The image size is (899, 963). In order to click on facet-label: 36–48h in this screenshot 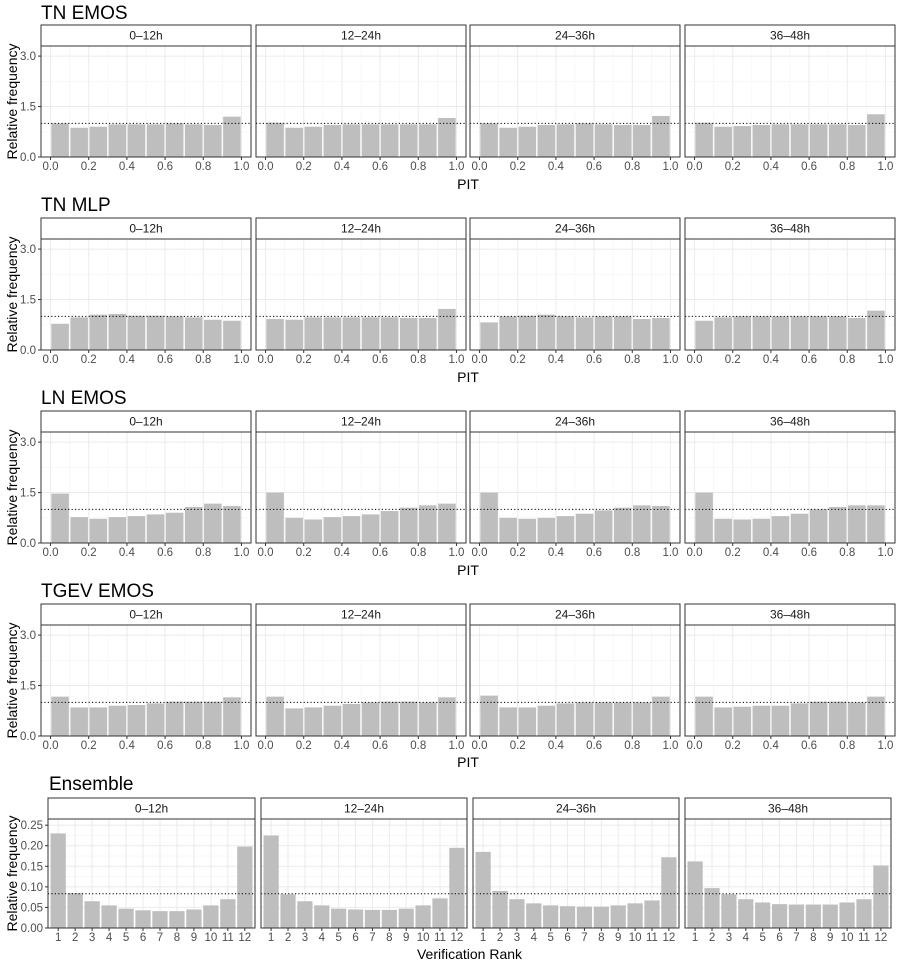, I will do `click(788, 809)`.